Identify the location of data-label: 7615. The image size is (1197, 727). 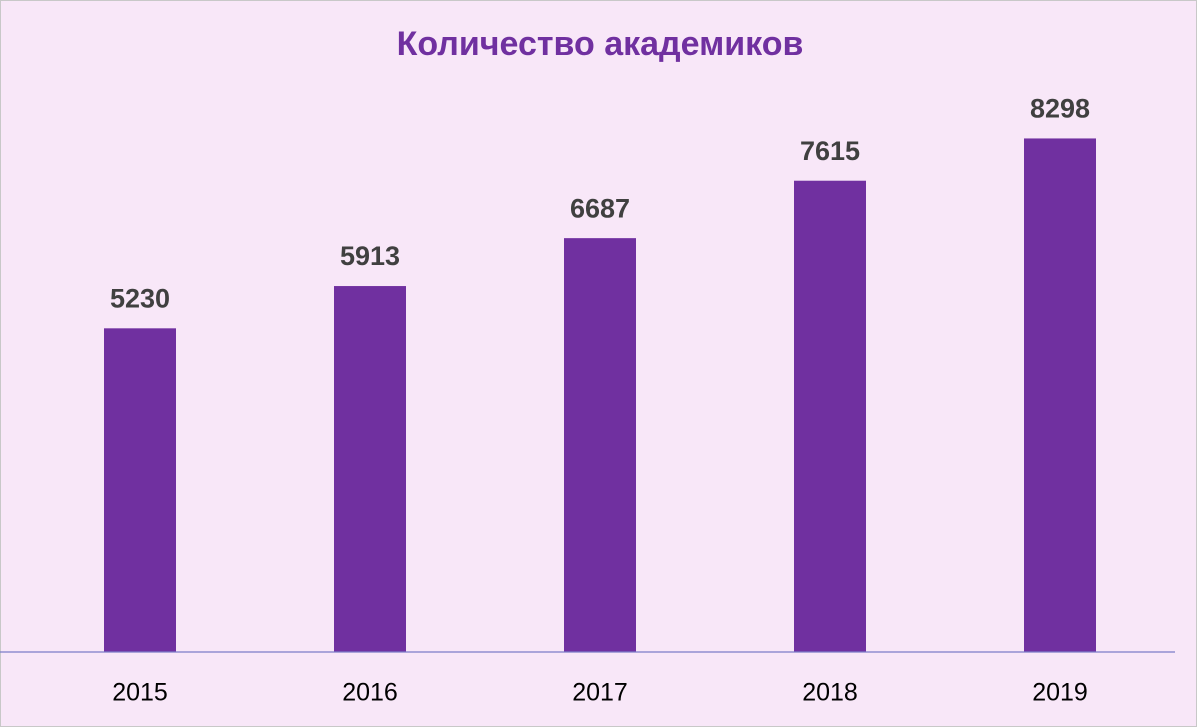
(830, 151).